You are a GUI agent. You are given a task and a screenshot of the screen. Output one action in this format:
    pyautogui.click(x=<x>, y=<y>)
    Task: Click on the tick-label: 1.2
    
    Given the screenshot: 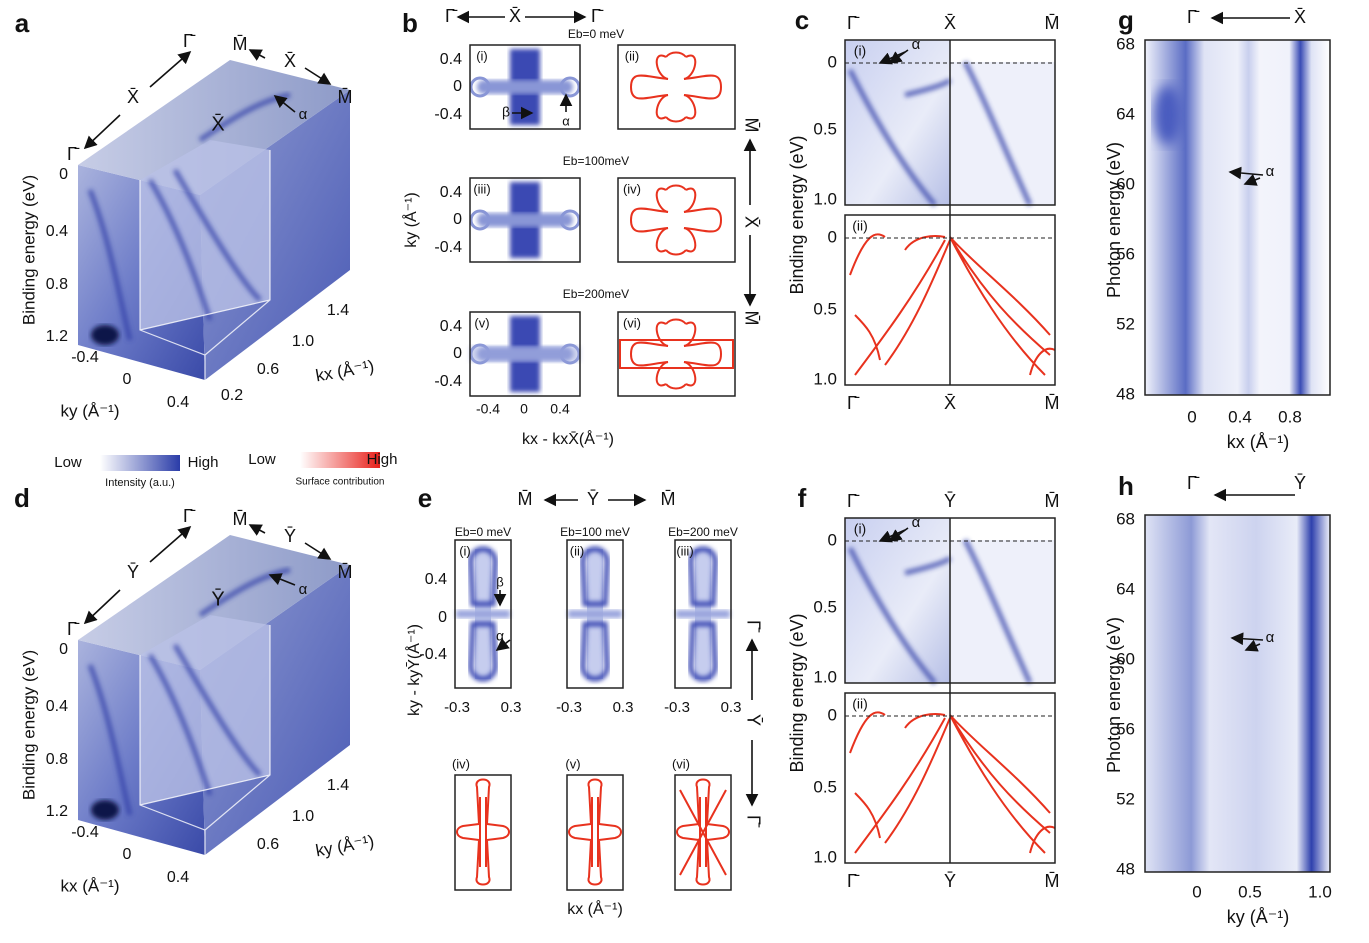 What is the action you would take?
    pyautogui.click(x=57, y=336)
    